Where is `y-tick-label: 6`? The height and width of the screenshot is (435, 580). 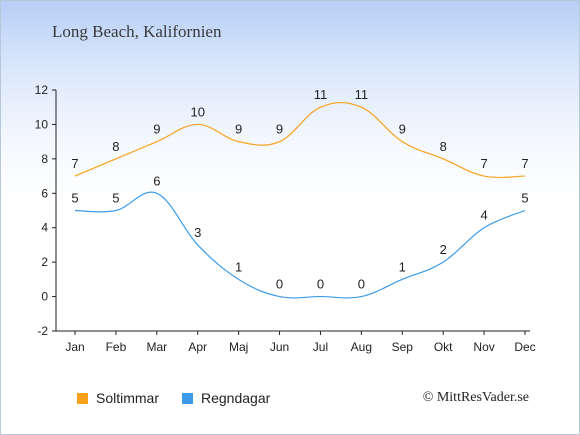 y-tick-label: 6 is located at coordinates (44, 193).